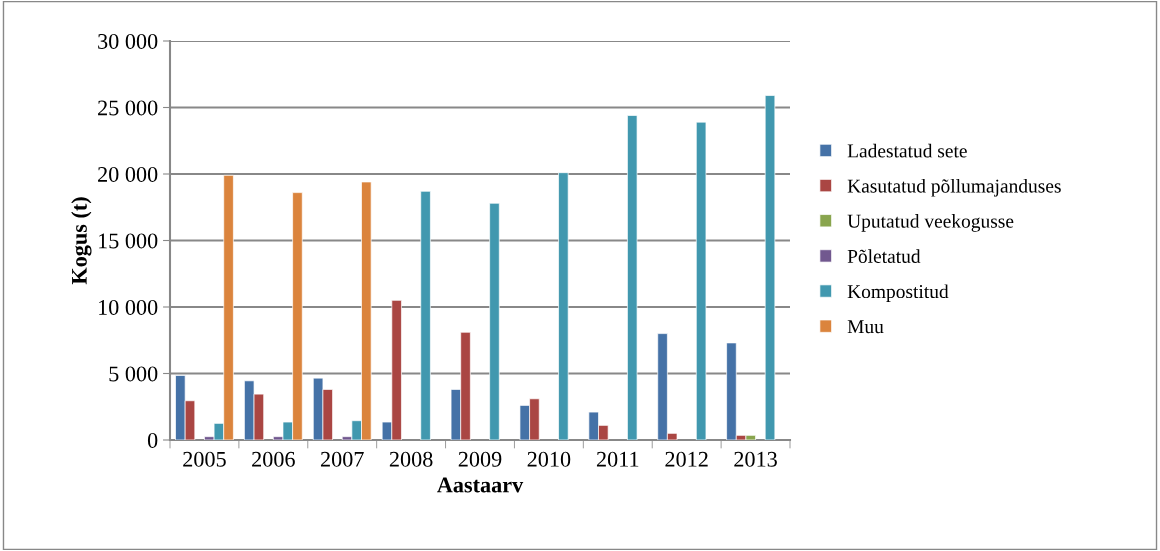 The width and height of the screenshot is (1160, 551). What do you see at coordinates (755, 459) in the screenshot?
I see `x-tick-label: 2013` at bounding box center [755, 459].